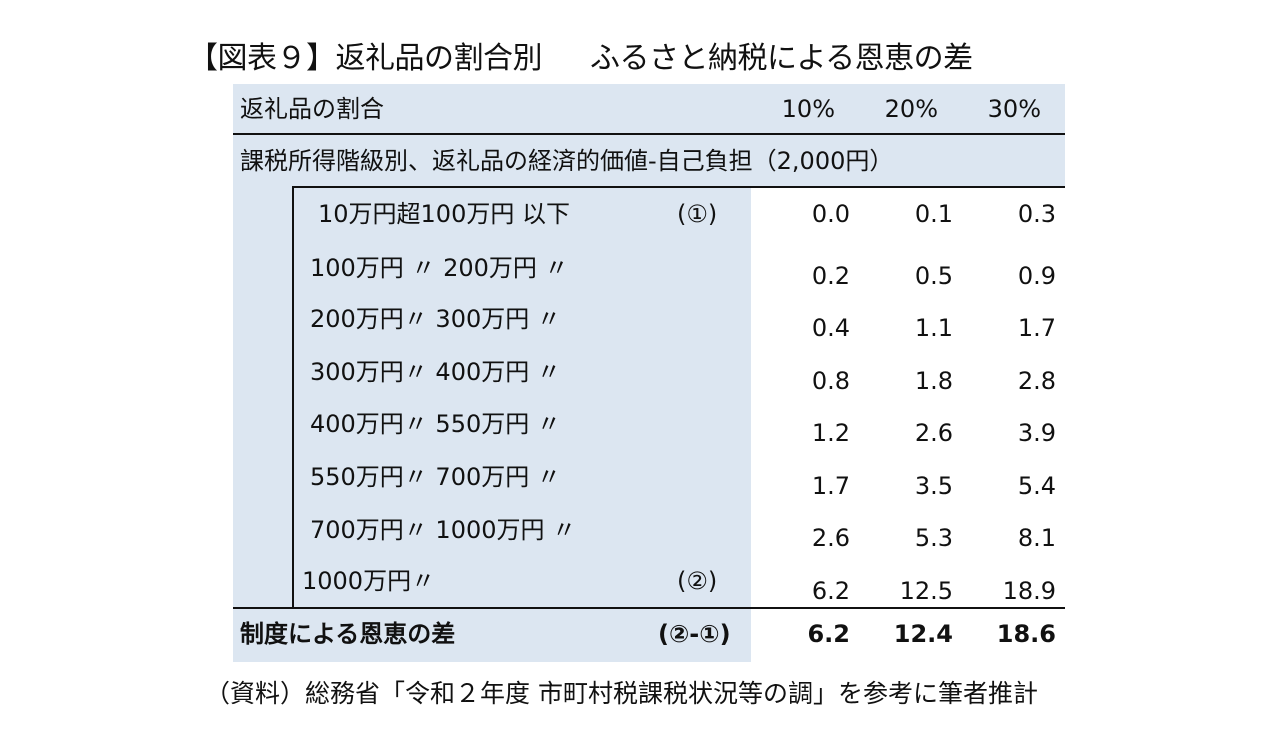 The image size is (1263, 740). Describe the element at coordinates (567, 161) in the screenshot. I see `subheader: 課税所得階級別、返礼品の経済的価値-自己負担（2,000円）` at that location.